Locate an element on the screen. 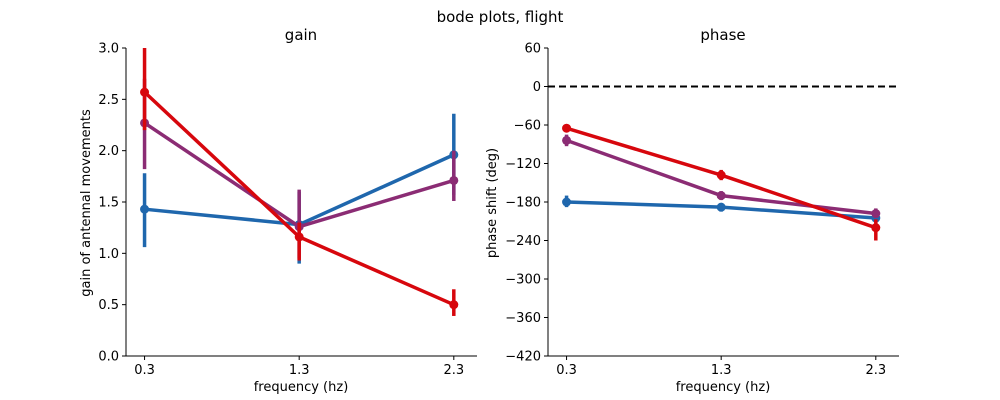 The image size is (1000, 400). phase-ytick-label: −360 is located at coordinates (523, 318).